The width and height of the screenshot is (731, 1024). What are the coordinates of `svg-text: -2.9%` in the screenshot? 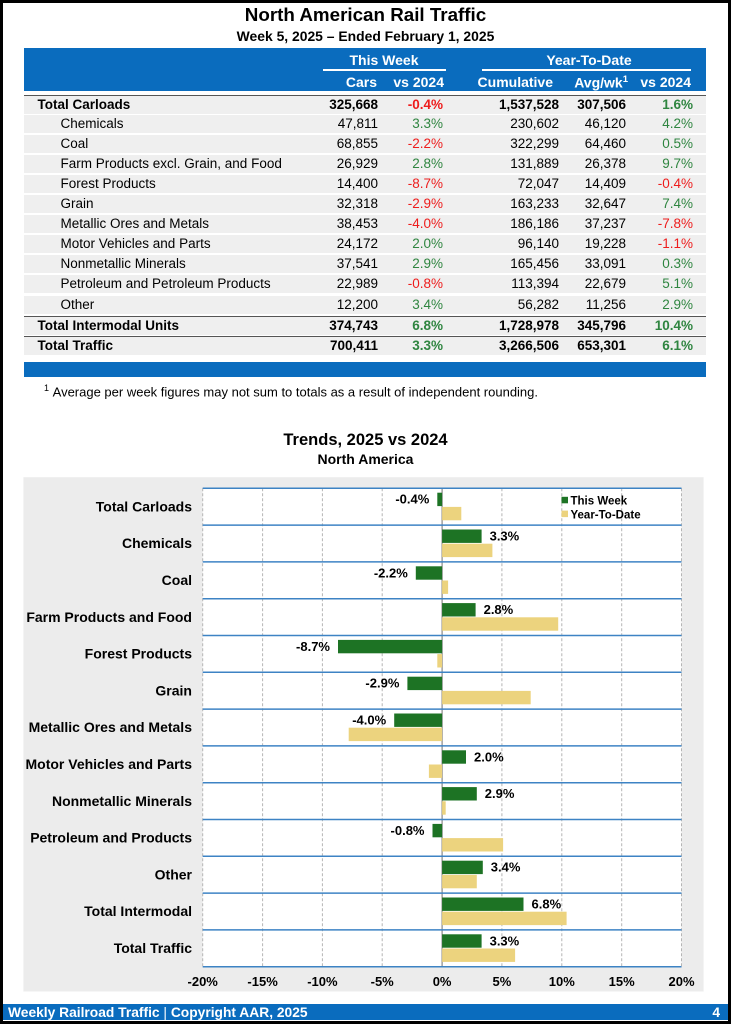 It's located at (382, 683).